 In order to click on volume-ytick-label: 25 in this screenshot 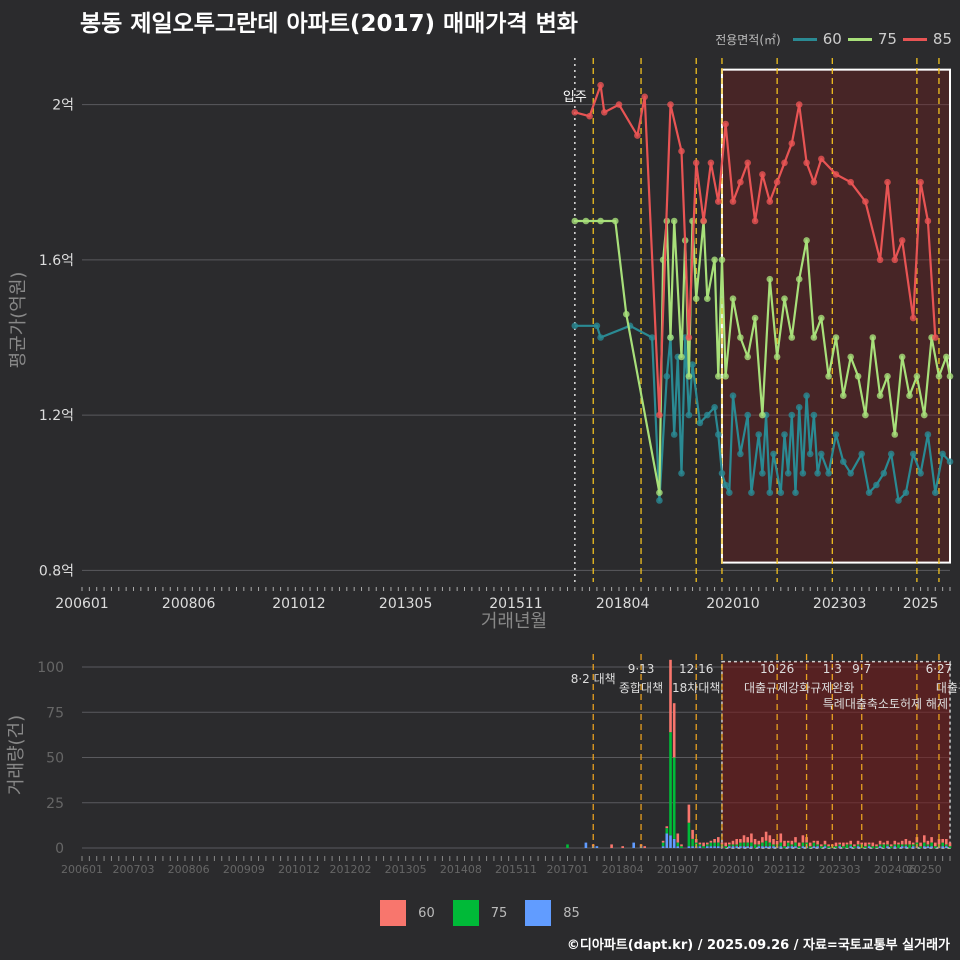, I will do `click(55, 804)`.